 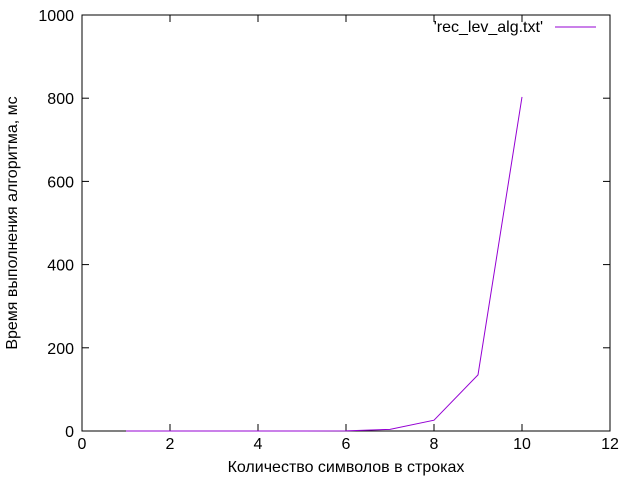 I want to click on x-tick-label: 10, so click(x=522, y=444).